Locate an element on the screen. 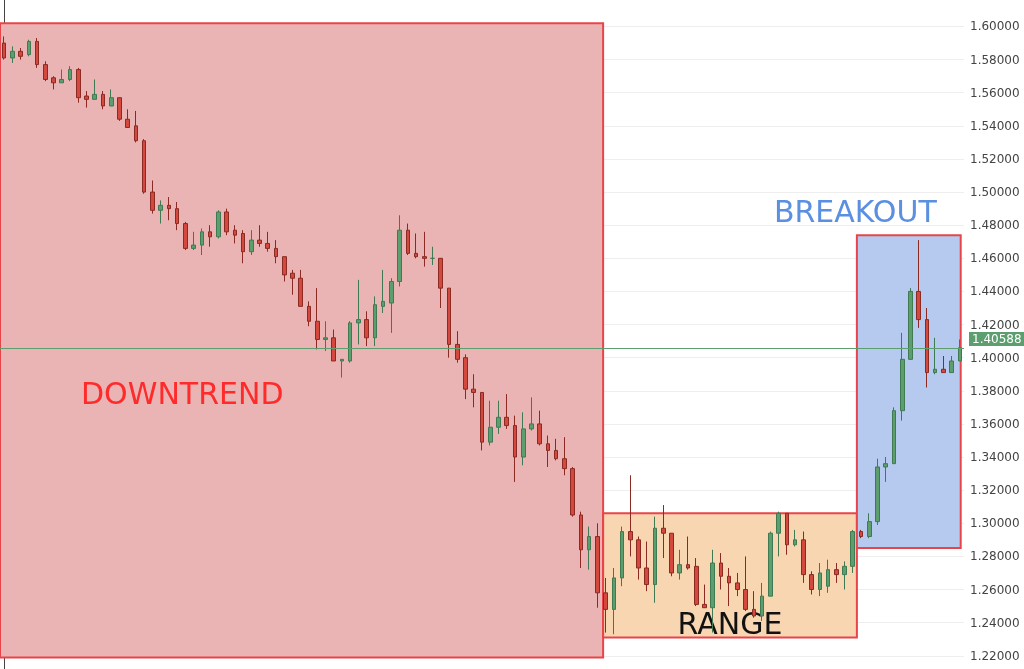 The image size is (1024, 669). y-tick-label: 1.60000 is located at coordinates (995, 26).